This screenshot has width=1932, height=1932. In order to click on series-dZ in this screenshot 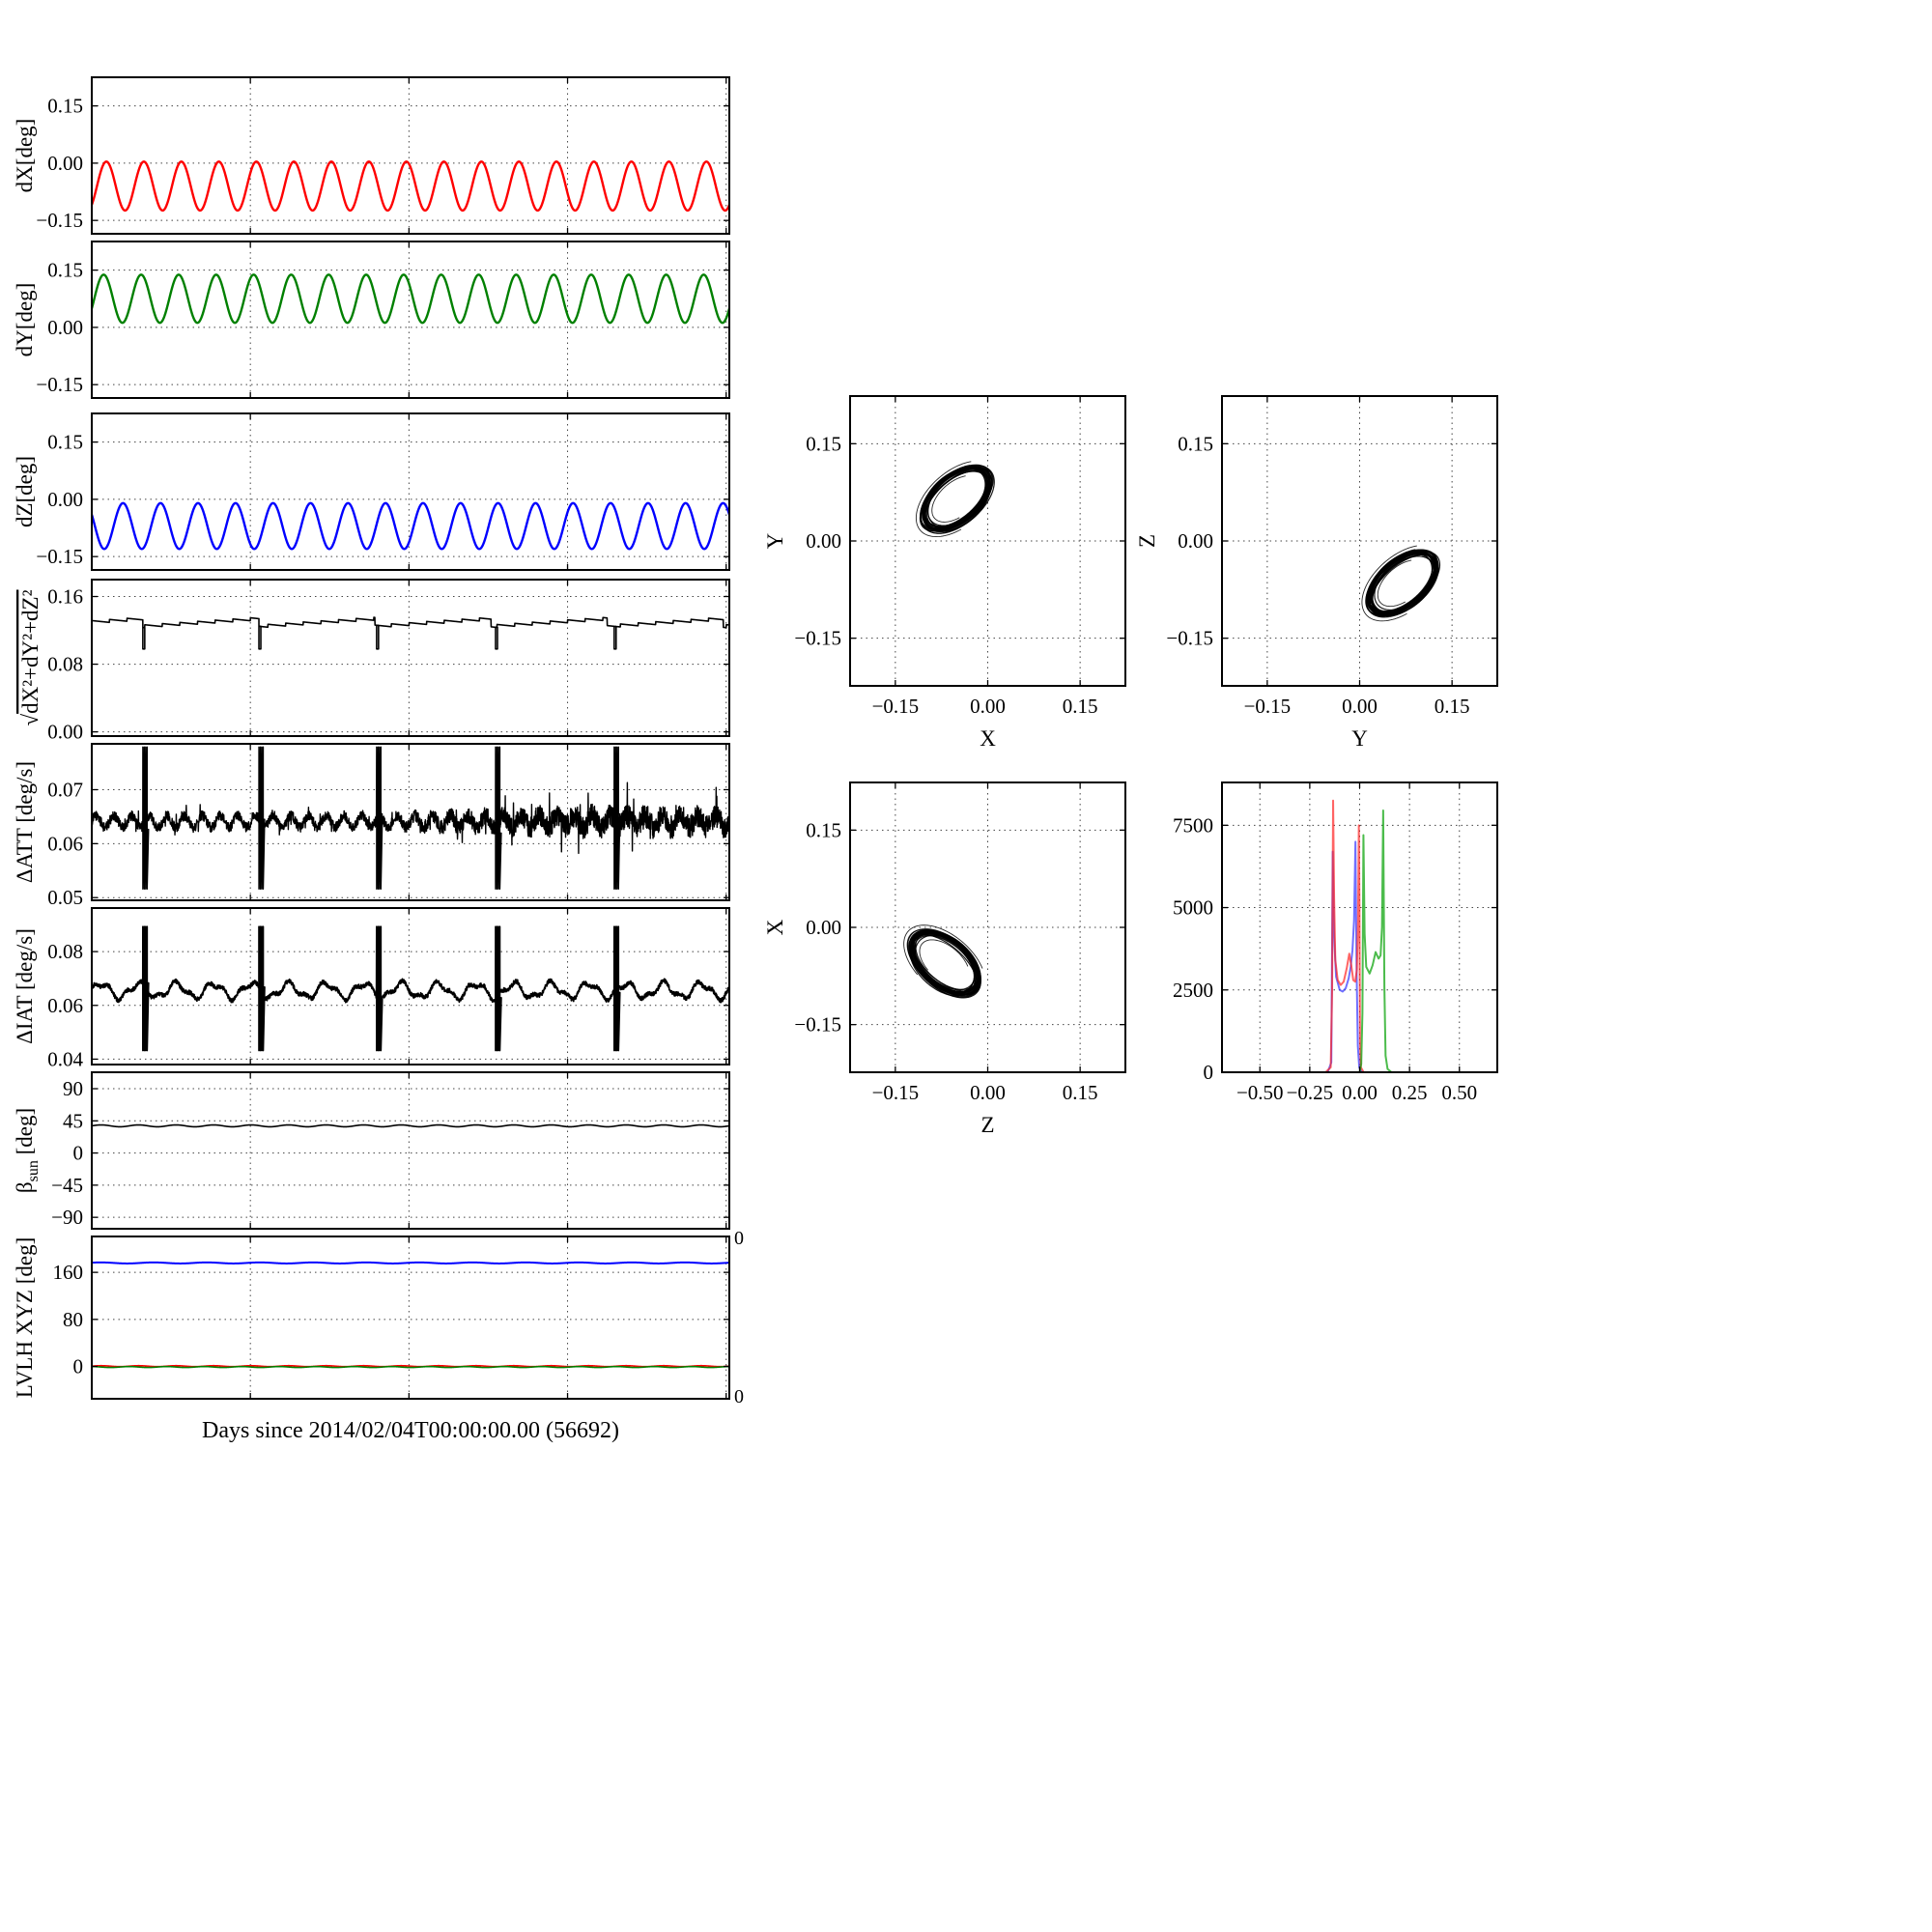, I will do `click(410, 526)`.